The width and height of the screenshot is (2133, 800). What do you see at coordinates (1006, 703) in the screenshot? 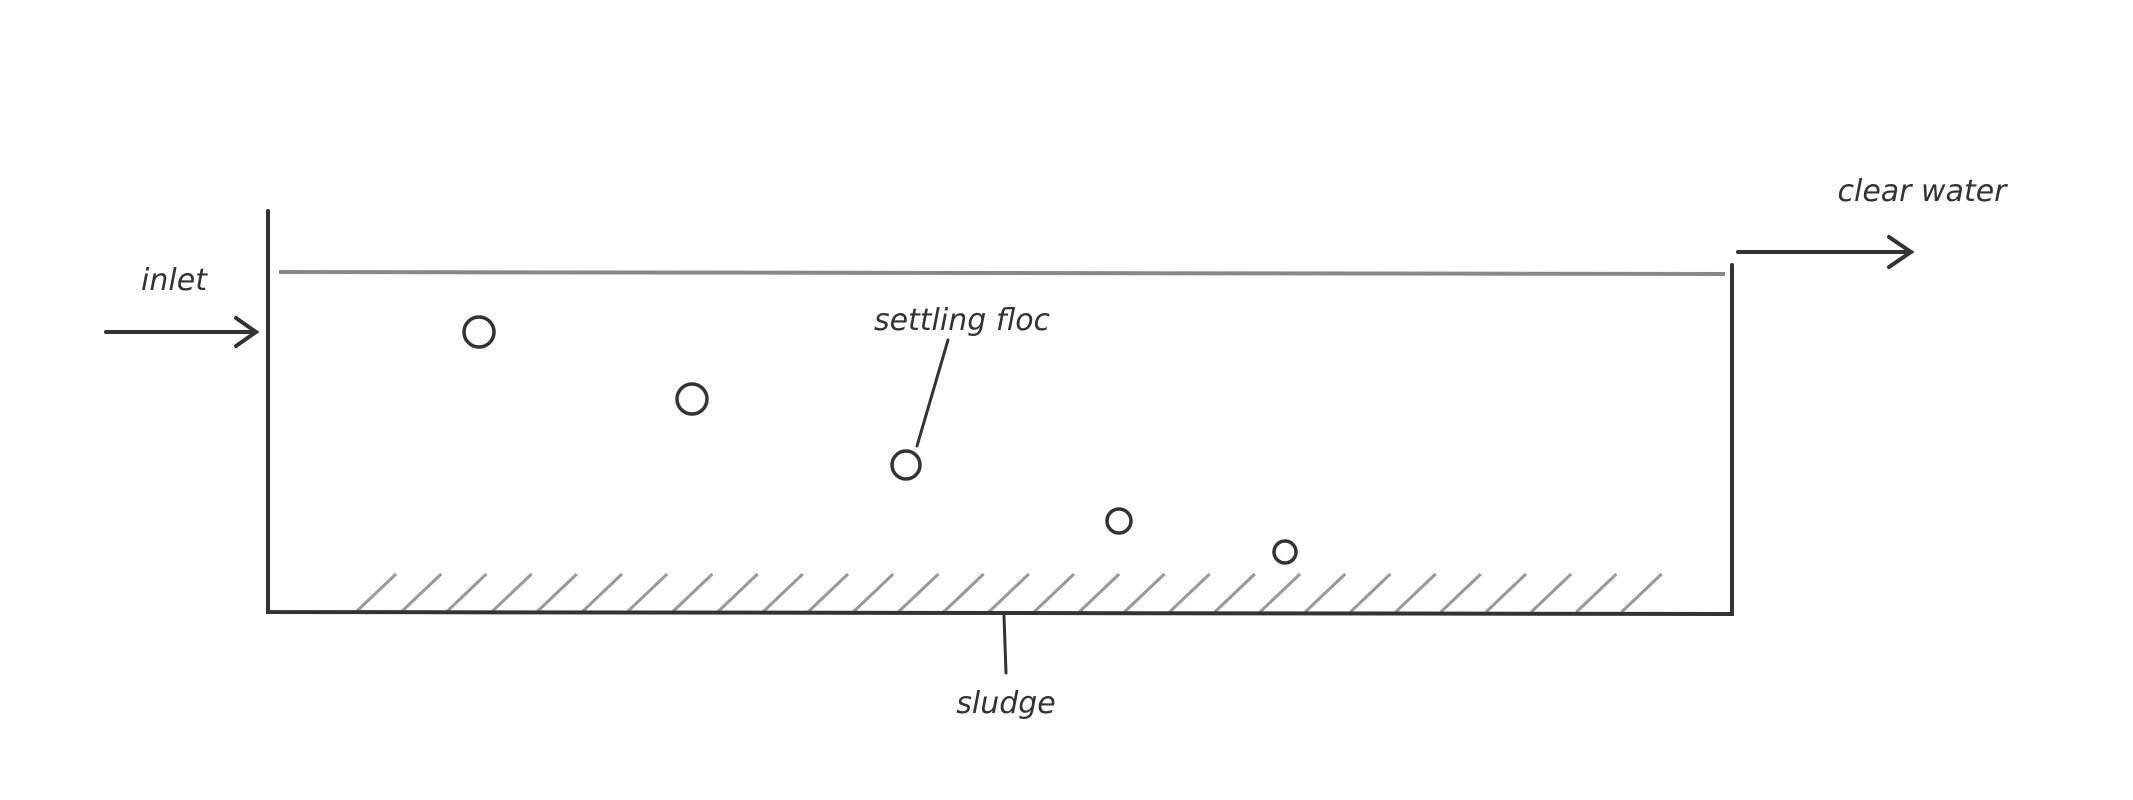
I see `sludge-label: sludge` at bounding box center [1006, 703].